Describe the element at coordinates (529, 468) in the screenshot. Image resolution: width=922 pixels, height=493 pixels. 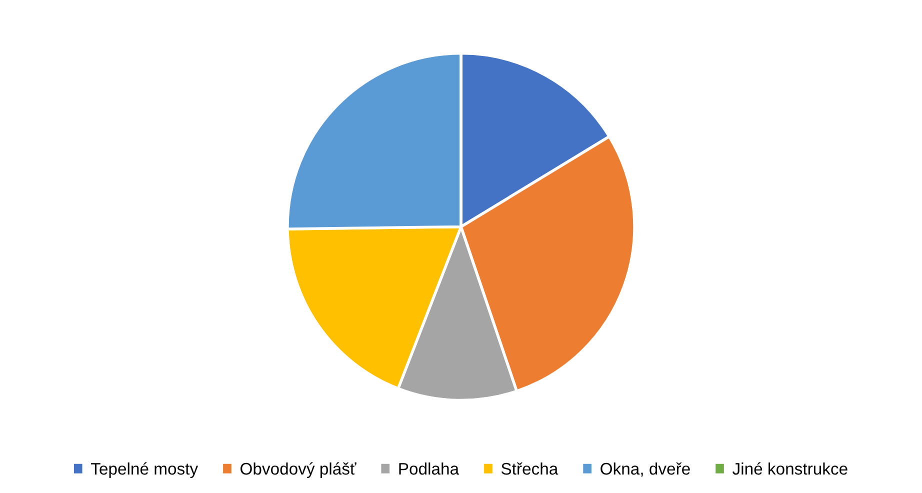
I see `legend-label: Střecha` at that location.